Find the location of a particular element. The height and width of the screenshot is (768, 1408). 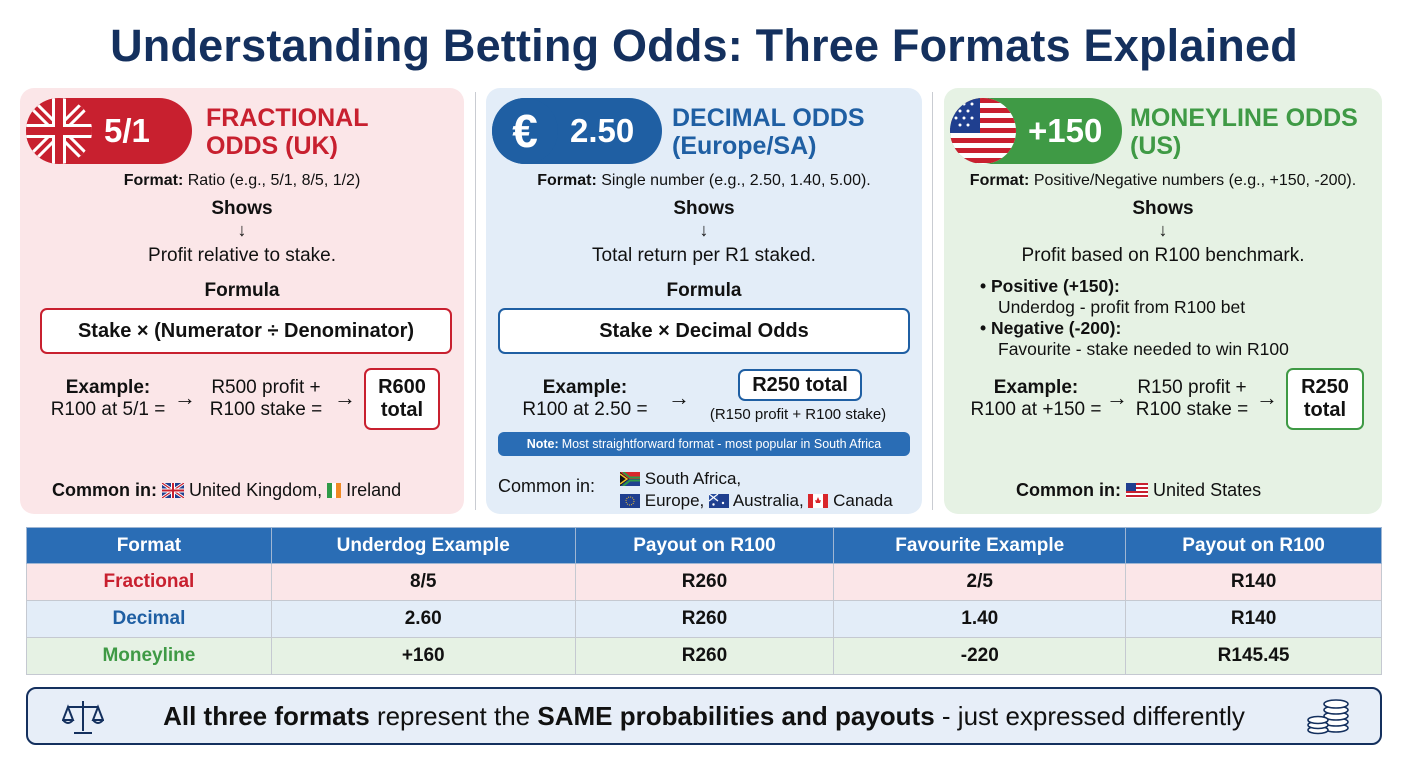

coins-icon is located at coordinates (1328, 717).